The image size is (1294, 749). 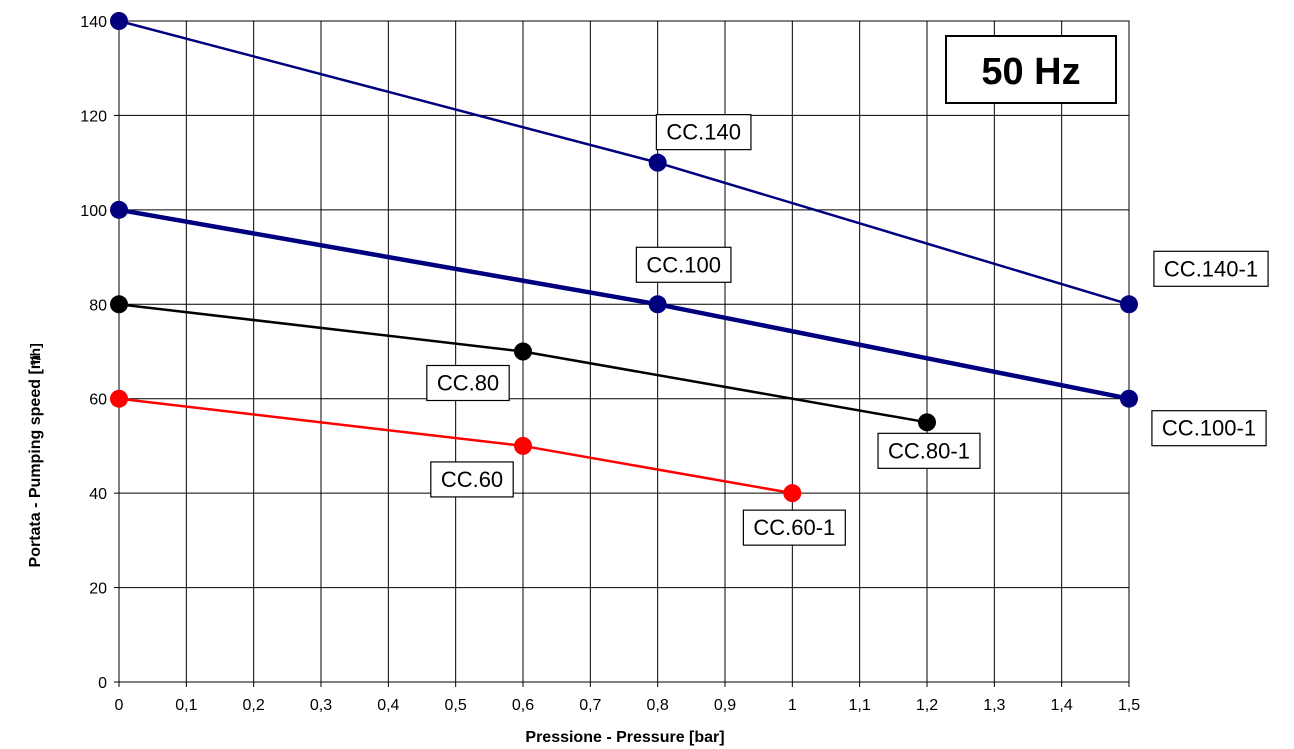 I want to click on y-tick-label: 120, so click(x=93, y=116).